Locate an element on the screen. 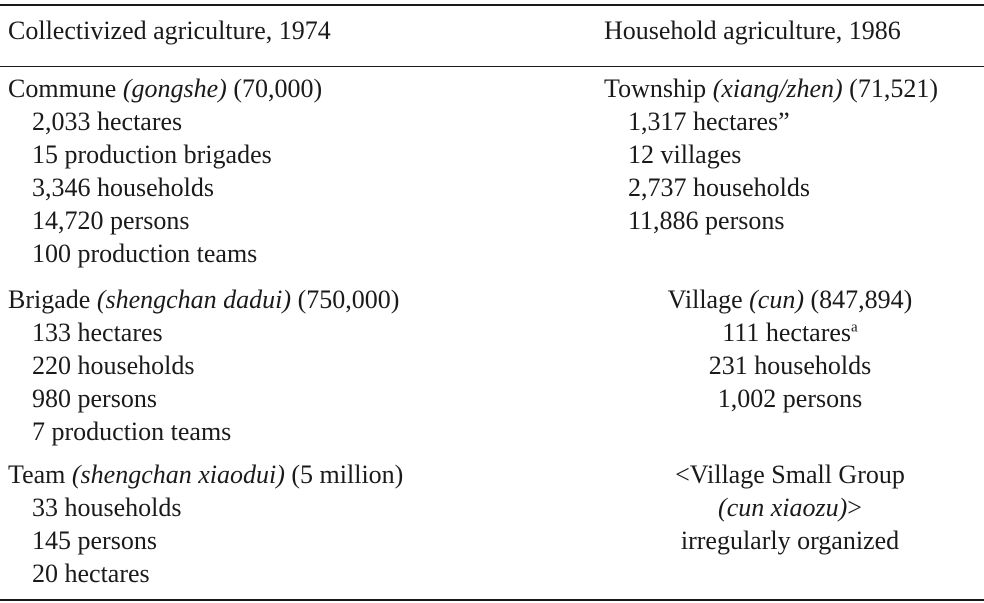 The image size is (984, 603). table-top-rule is located at coordinates (492, 5).